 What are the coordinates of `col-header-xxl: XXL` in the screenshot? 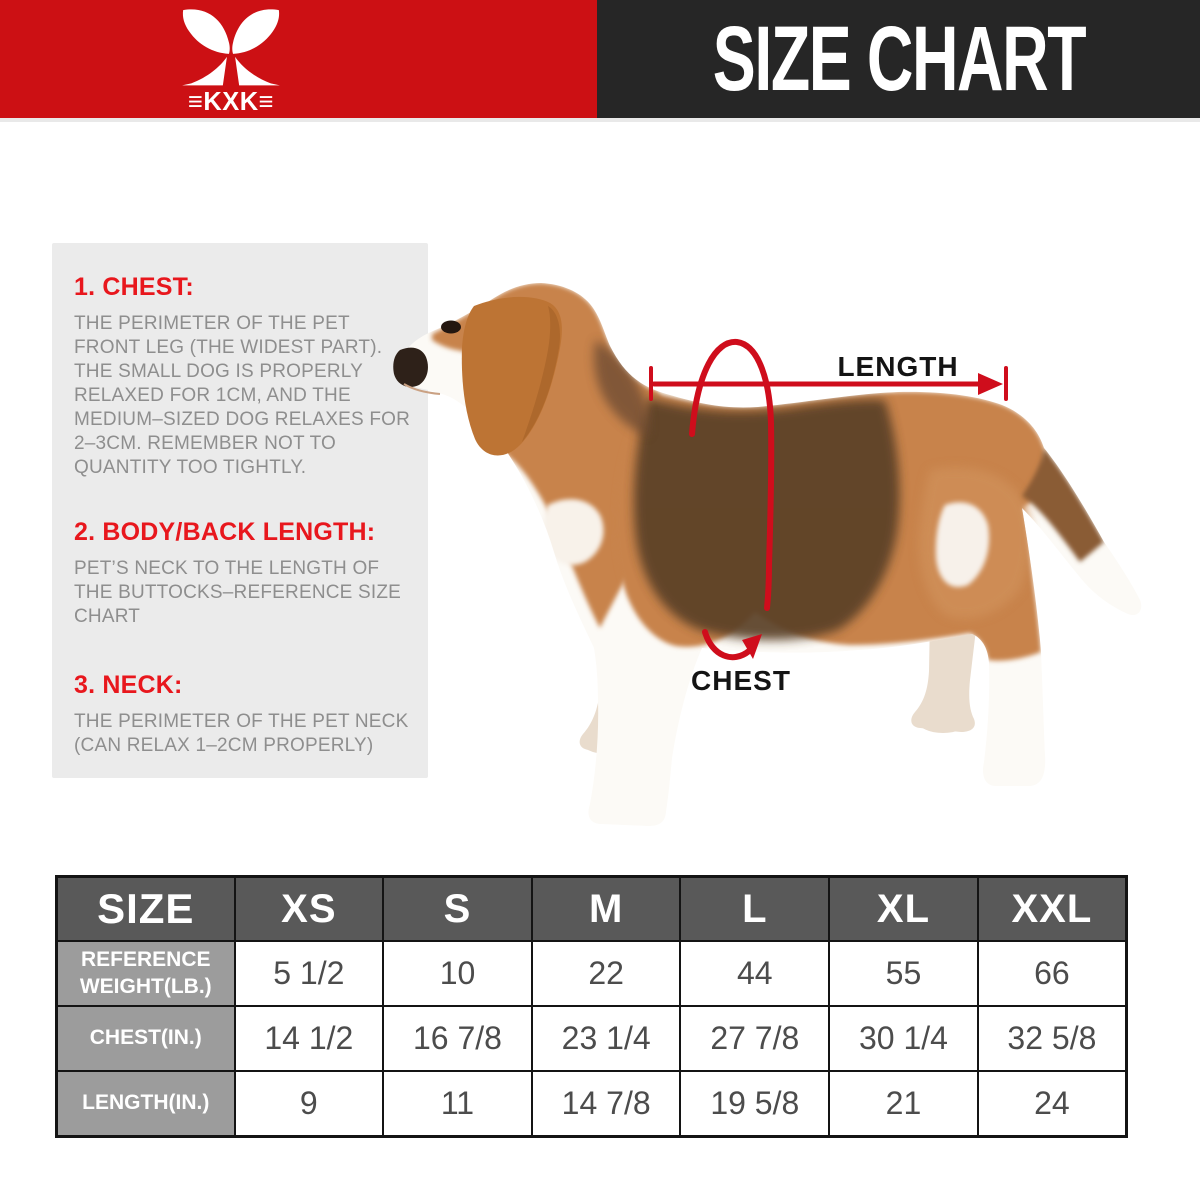 It's located at (1052, 908).